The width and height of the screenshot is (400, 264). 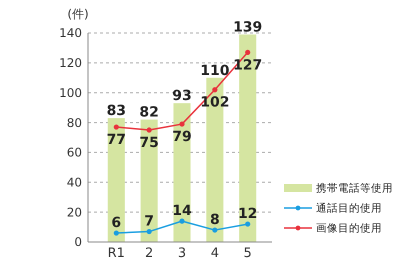 What do you see at coordinates (74, 123) in the screenshot?
I see `y-tick-label: 80` at bounding box center [74, 123].